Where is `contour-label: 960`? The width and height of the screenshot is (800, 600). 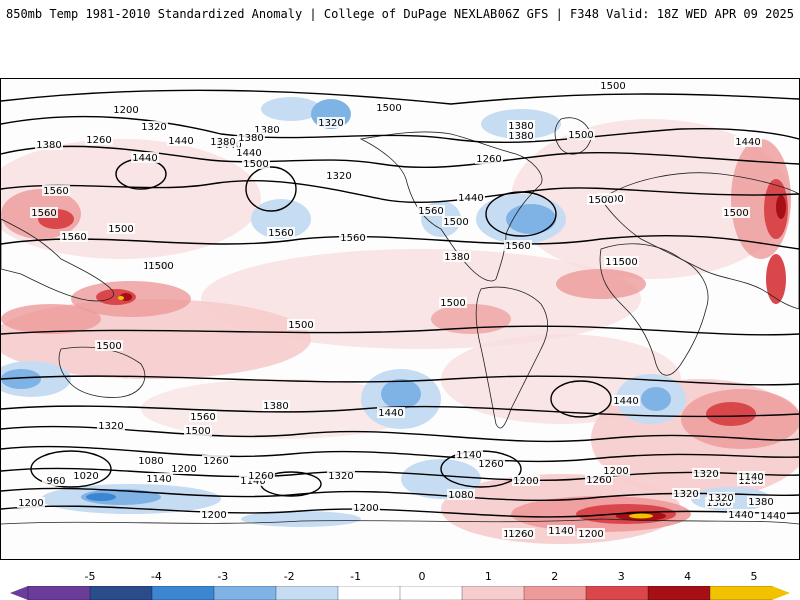
contour-label: 960 is located at coordinates (55, 481).